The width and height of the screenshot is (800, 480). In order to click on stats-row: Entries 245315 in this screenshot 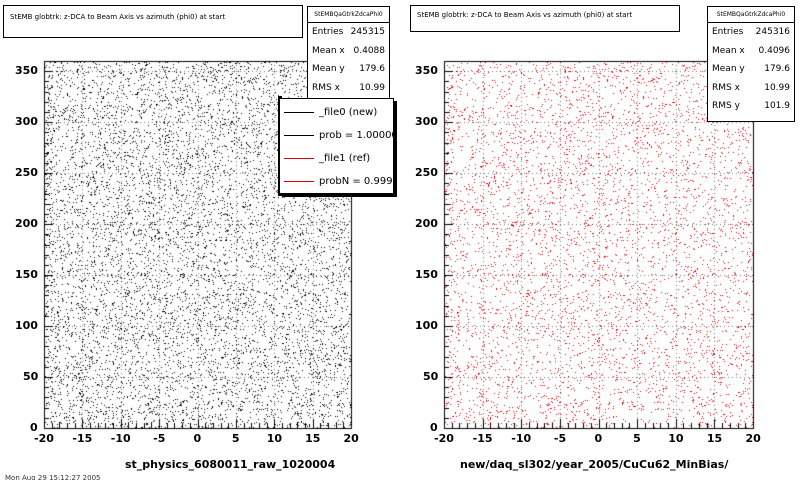, I will do `click(348, 32)`.